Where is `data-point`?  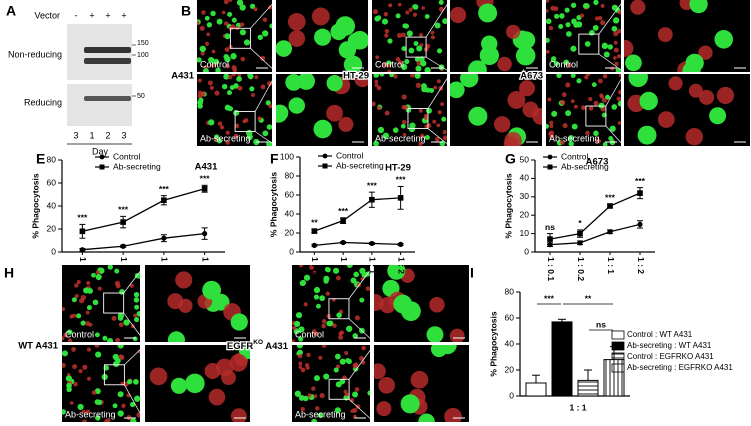 data-point is located at coordinates (580, 233).